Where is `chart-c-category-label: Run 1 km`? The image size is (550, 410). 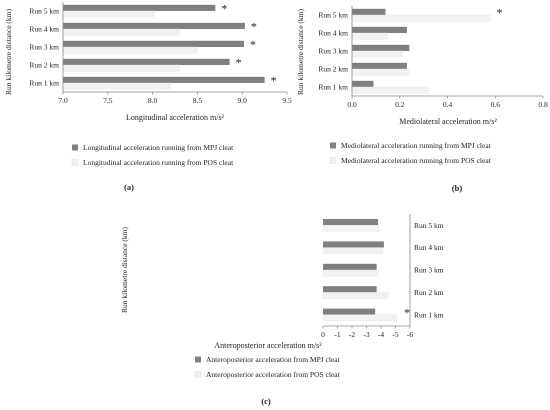
chart-c-category-label: Run 1 km is located at coordinates (429, 314).